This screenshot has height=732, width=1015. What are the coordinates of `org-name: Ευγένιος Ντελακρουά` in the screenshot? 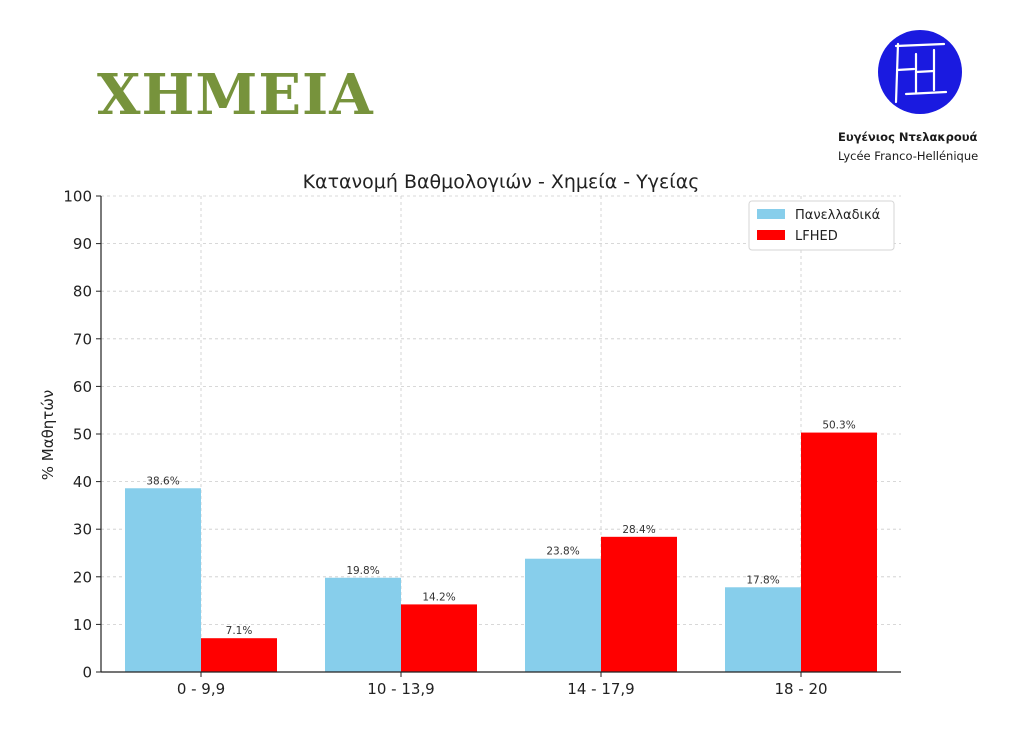 It's located at (908, 137).